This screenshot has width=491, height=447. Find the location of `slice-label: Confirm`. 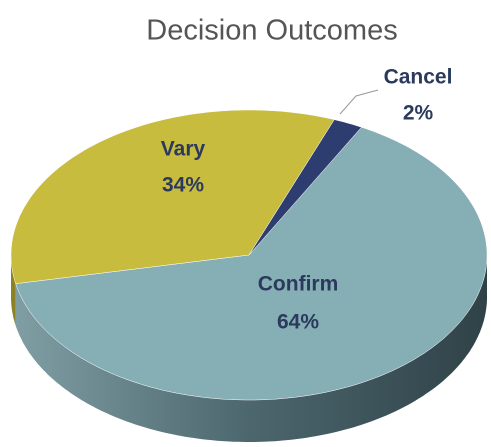

slice-label: Confirm is located at coordinates (298, 284).